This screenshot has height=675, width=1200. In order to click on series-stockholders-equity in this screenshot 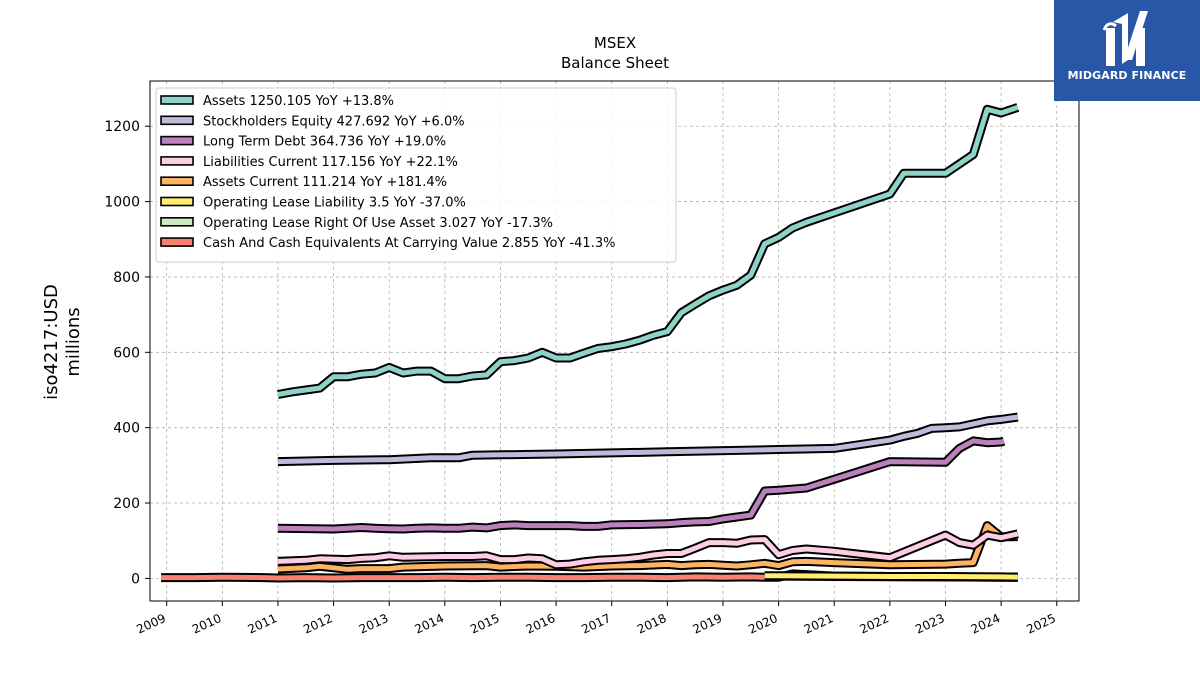, I will do `click(648, 439)`.